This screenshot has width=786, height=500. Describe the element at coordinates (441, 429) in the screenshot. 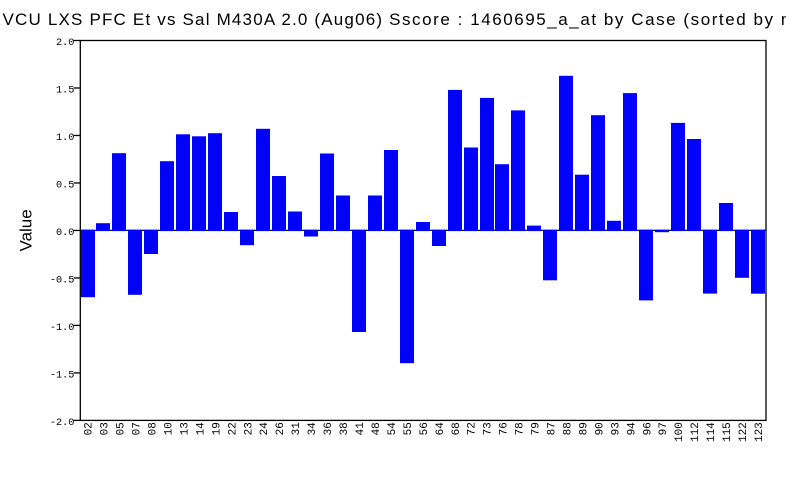

I see `svg-text: 64` at that location.